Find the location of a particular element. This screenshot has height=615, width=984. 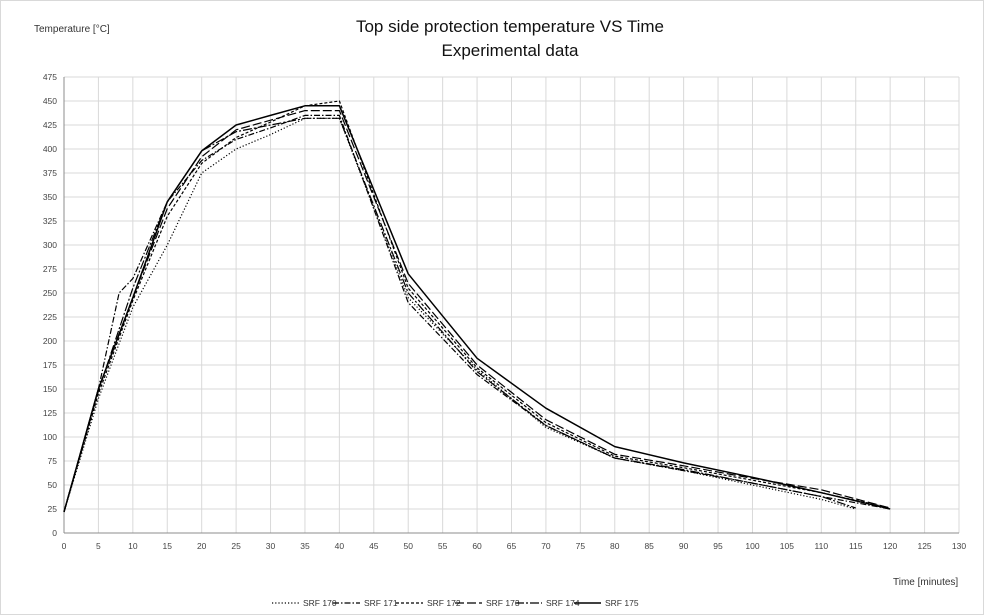

x-tick-label: 110 is located at coordinates (822, 546).